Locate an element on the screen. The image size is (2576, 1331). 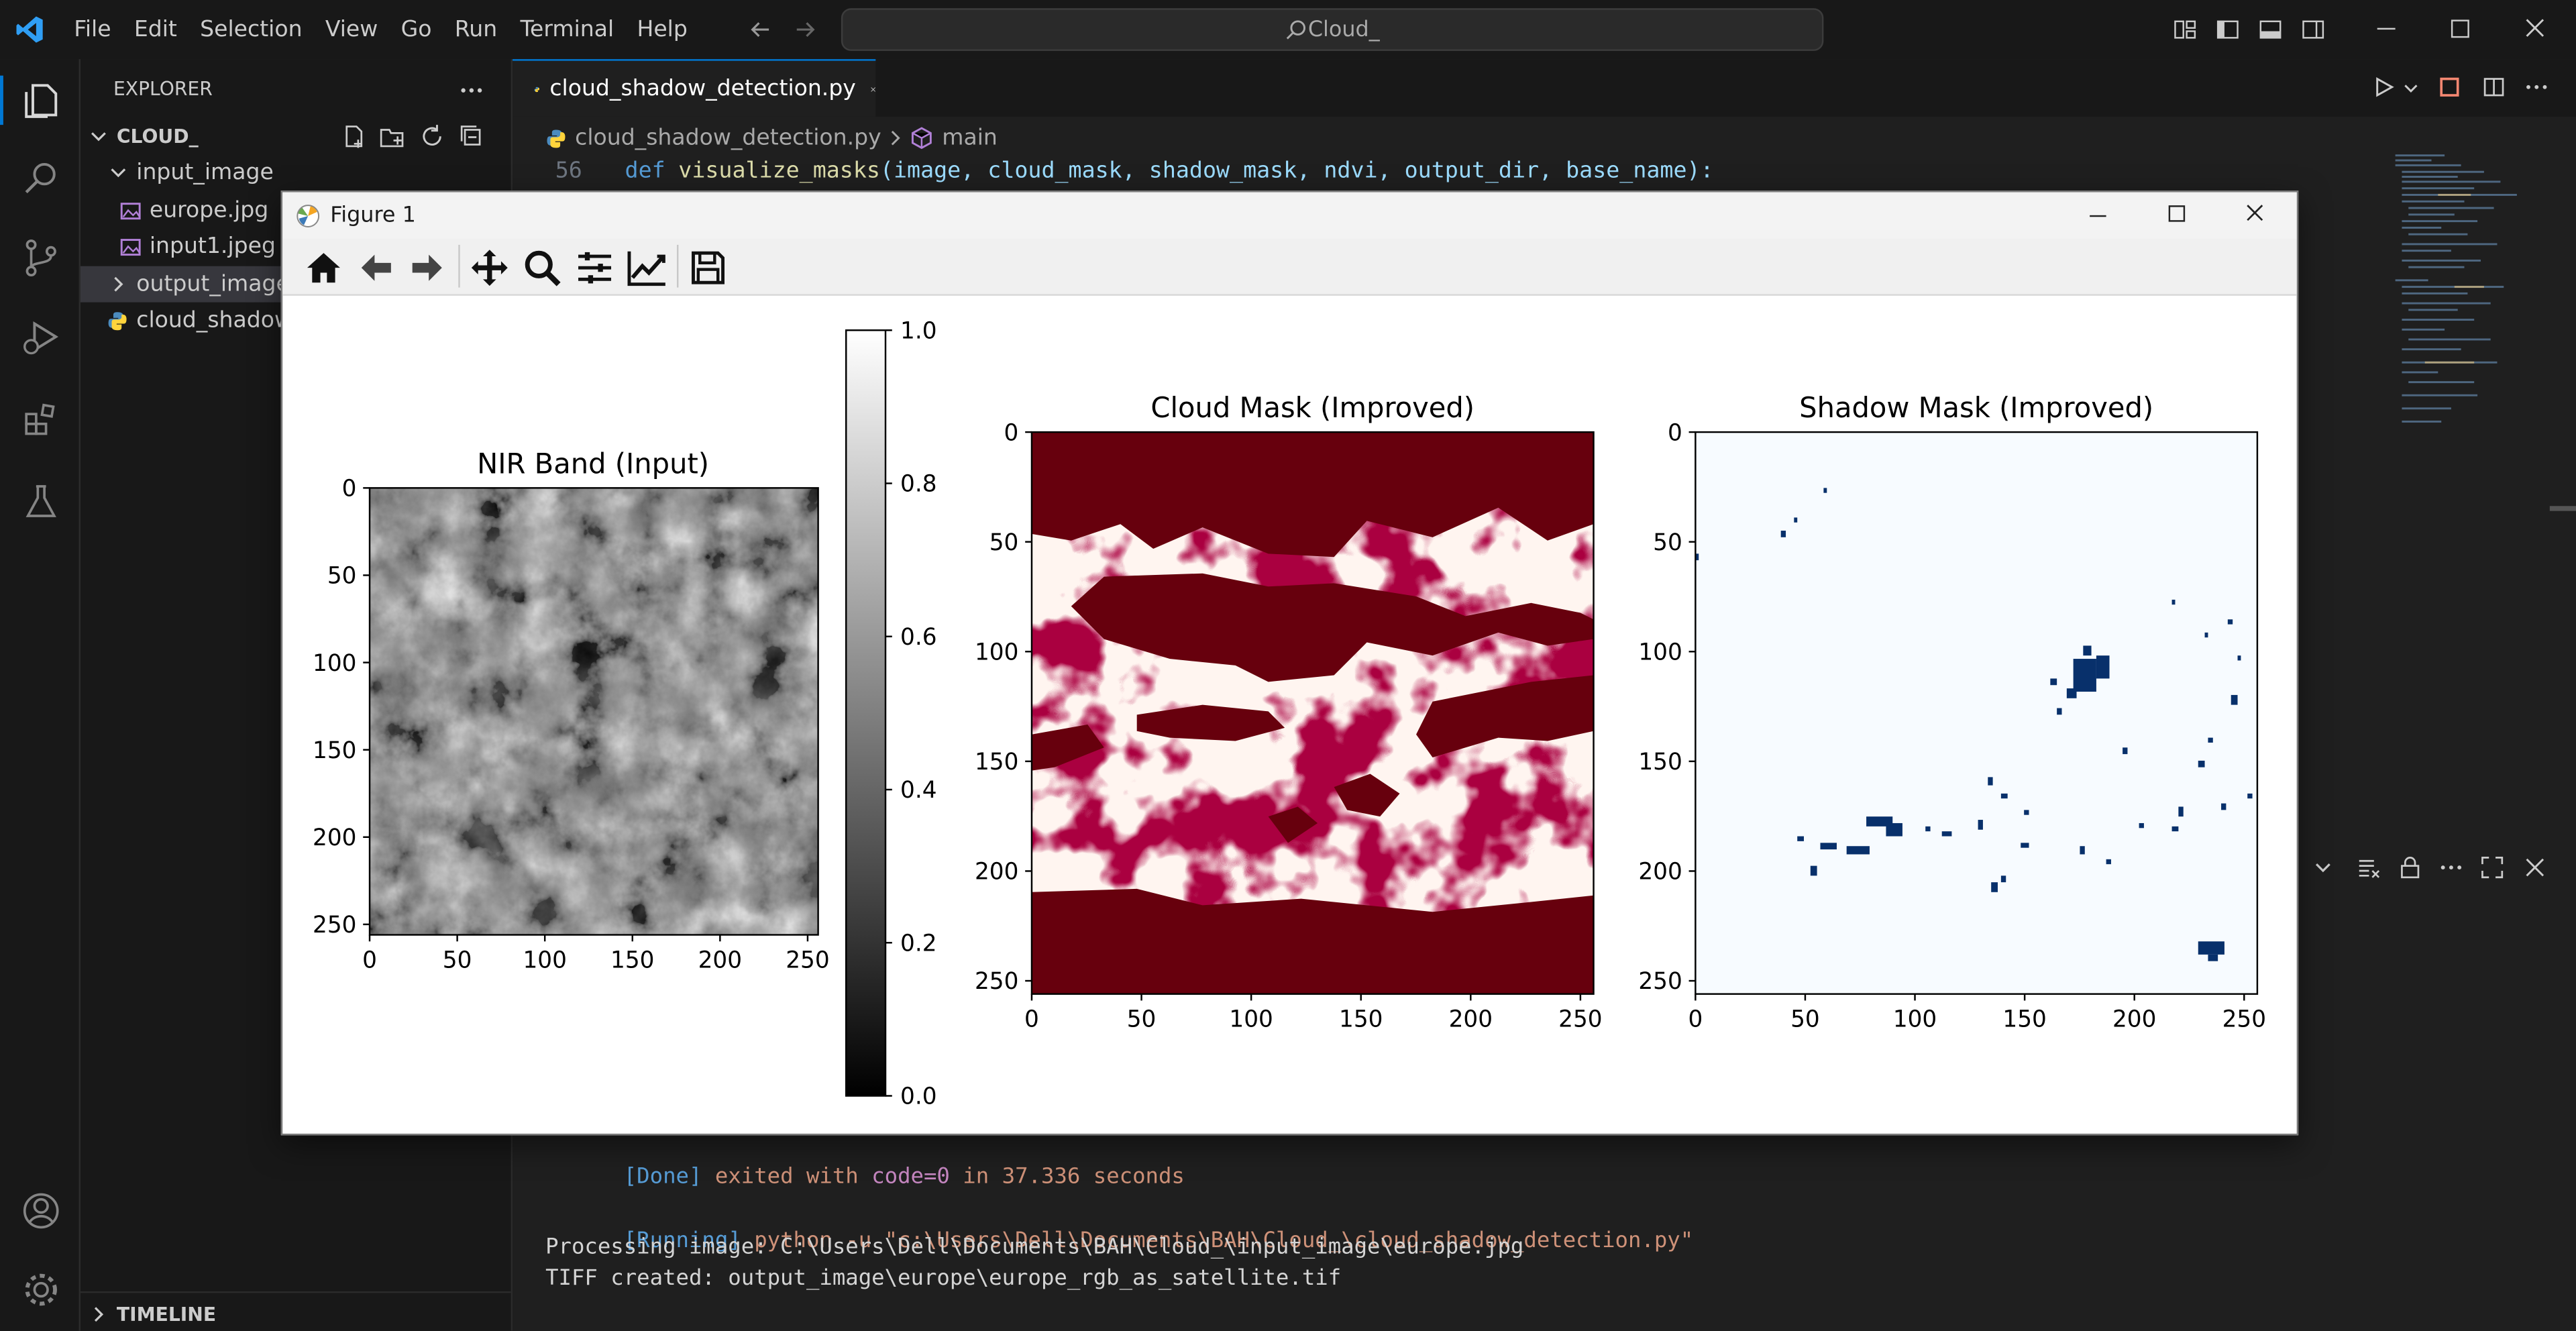
source-control-icon is located at coordinates (40, 258).